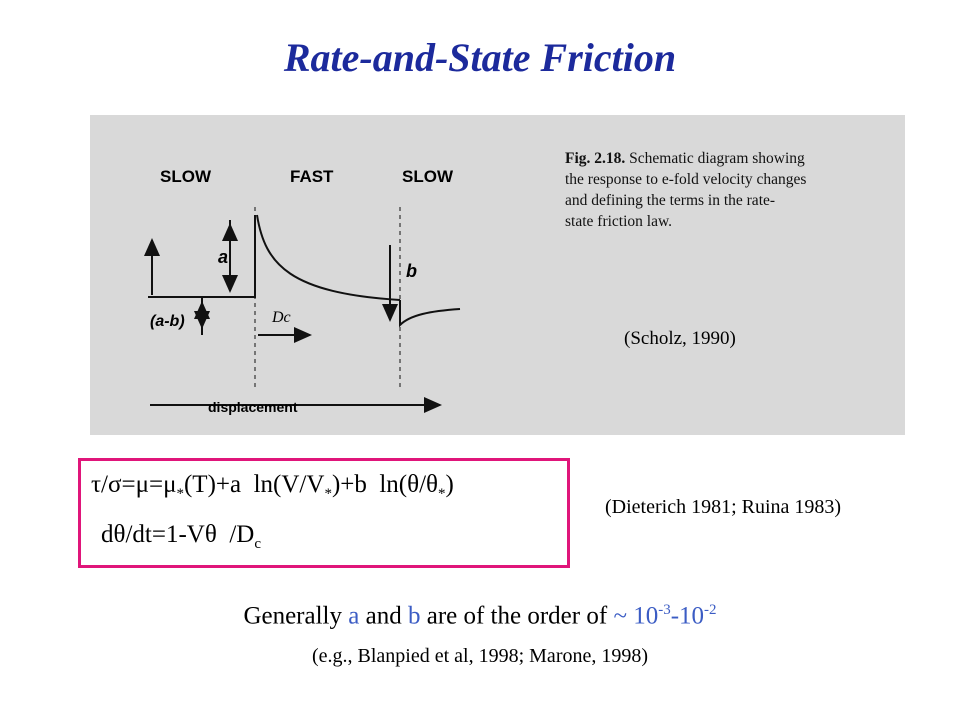 The height and width of the screenshot is (720, 960). Describe the element at coordinates (619, 221) in the screenshot. I see `caption-line: state friction law.` at that location.